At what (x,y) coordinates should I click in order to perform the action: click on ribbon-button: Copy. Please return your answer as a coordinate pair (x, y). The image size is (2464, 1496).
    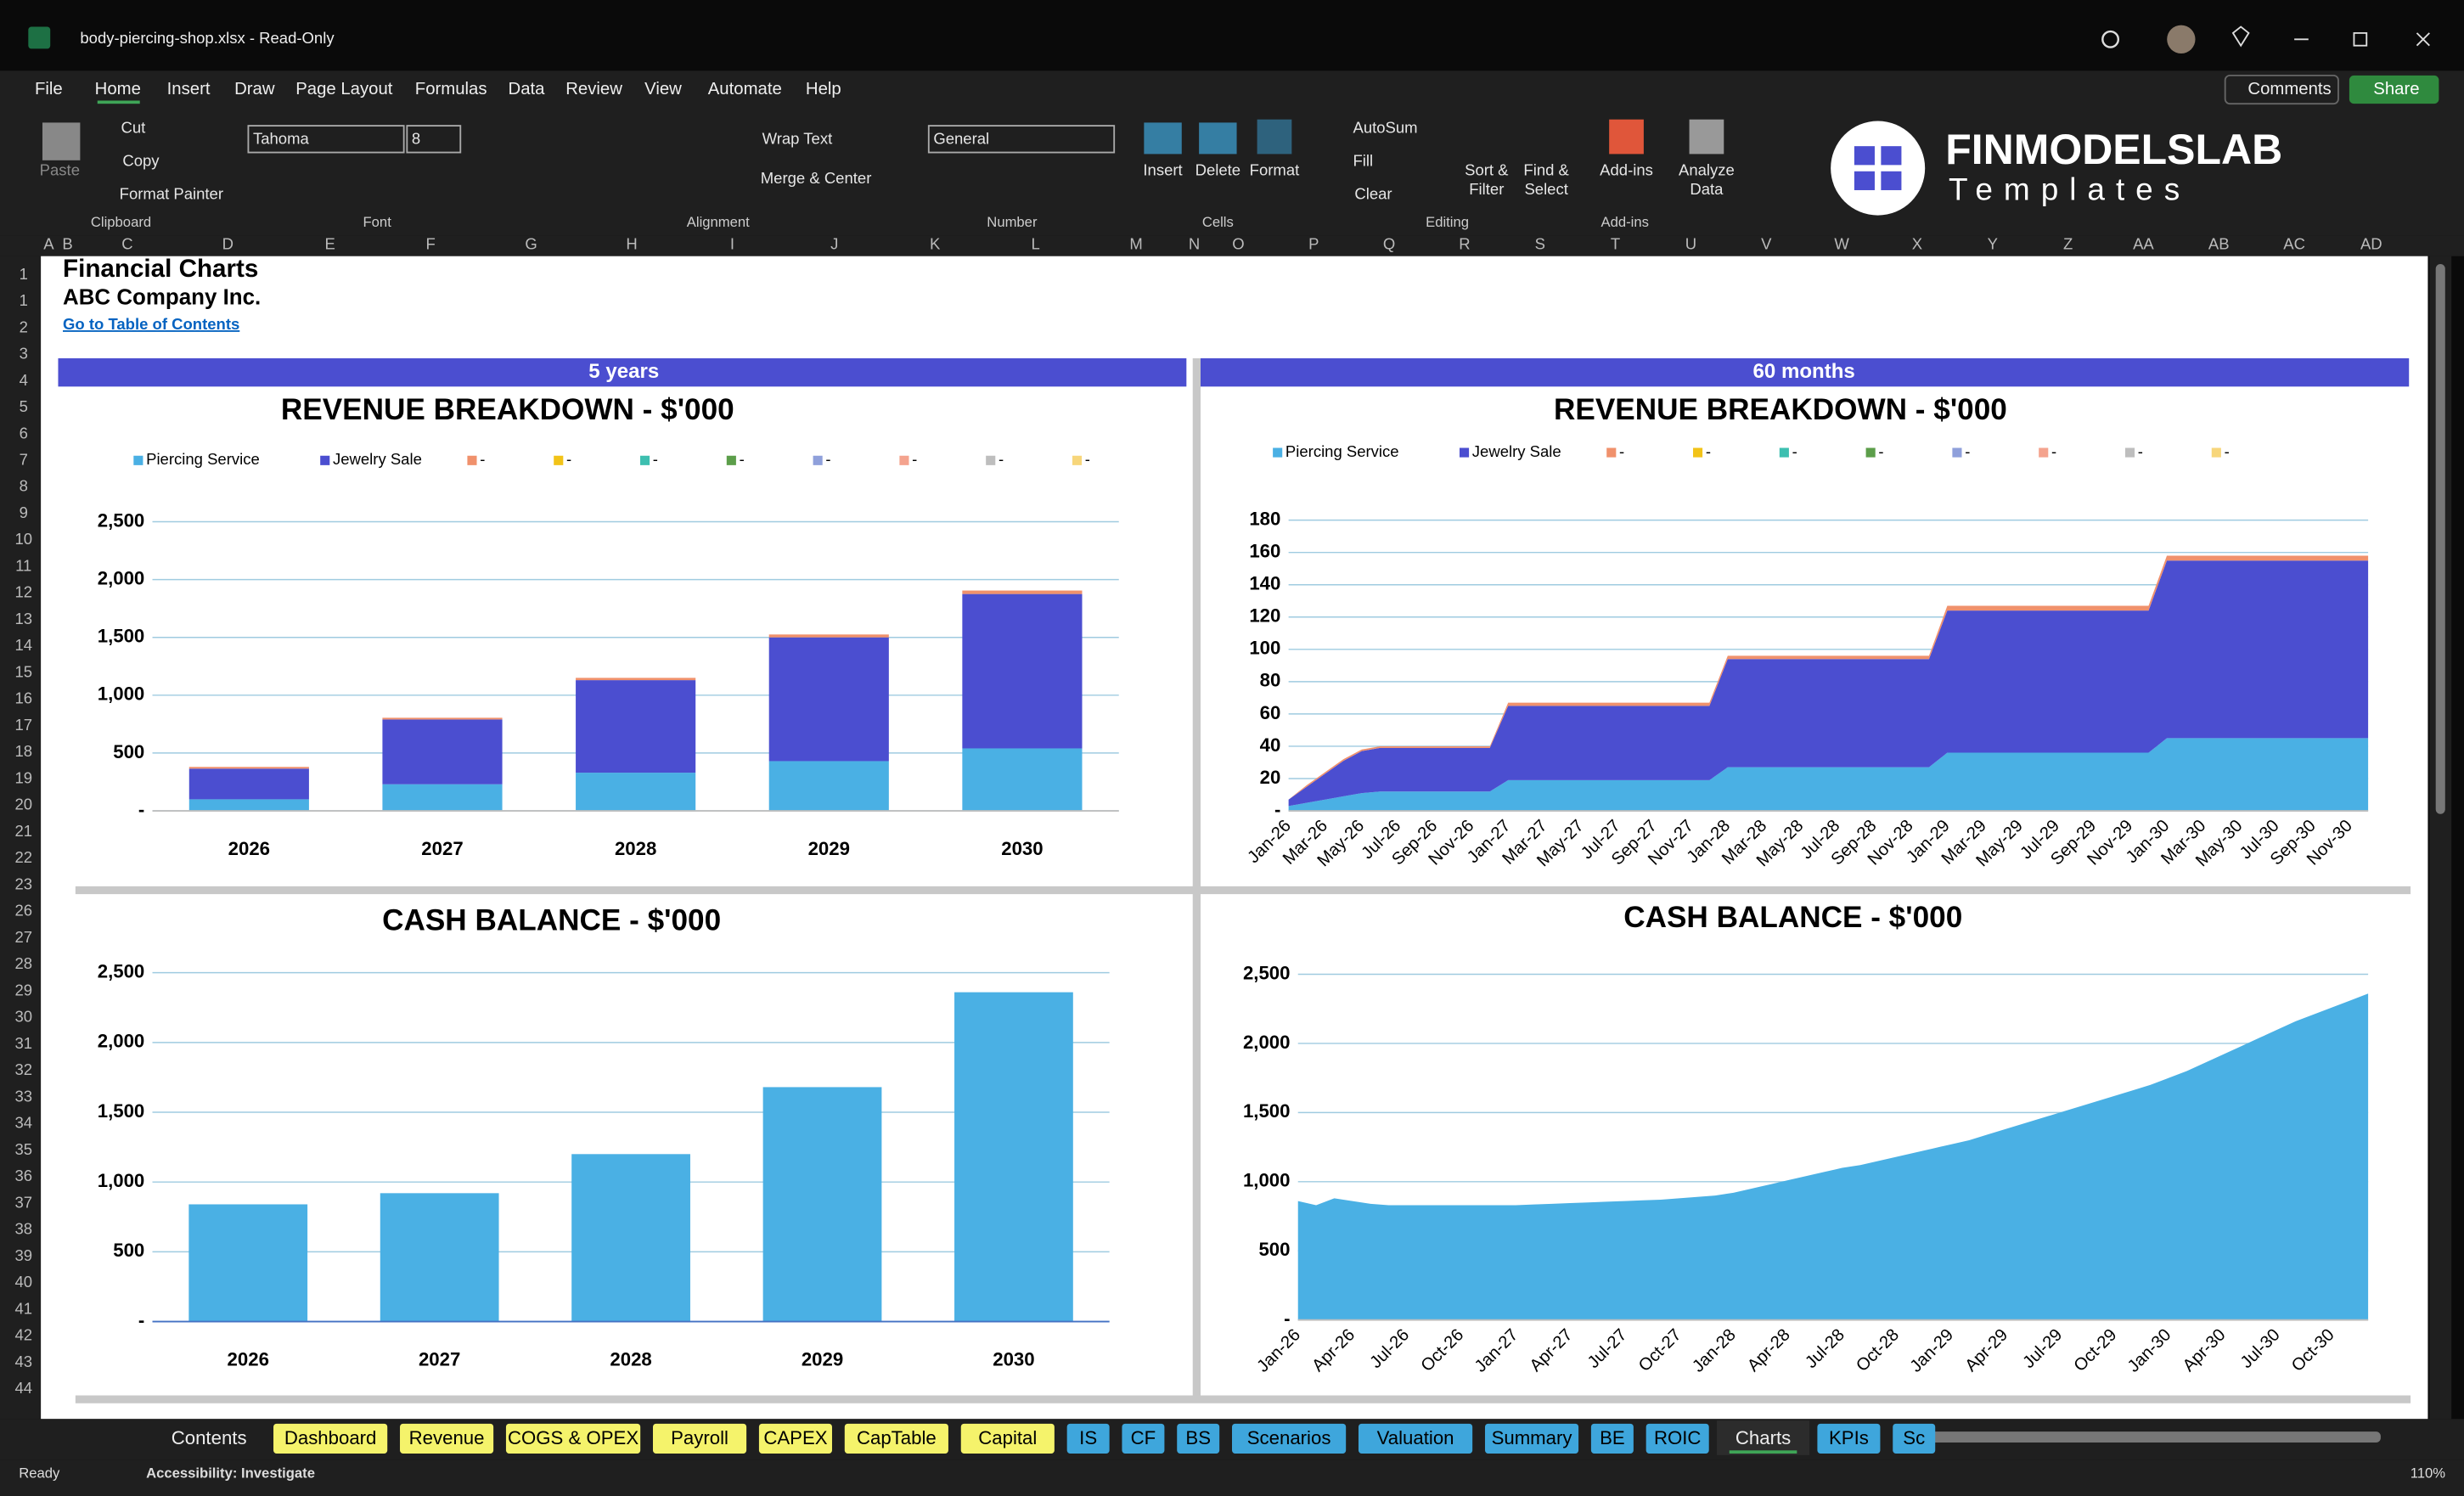
    Looking at the image, I should click on (141, 161).